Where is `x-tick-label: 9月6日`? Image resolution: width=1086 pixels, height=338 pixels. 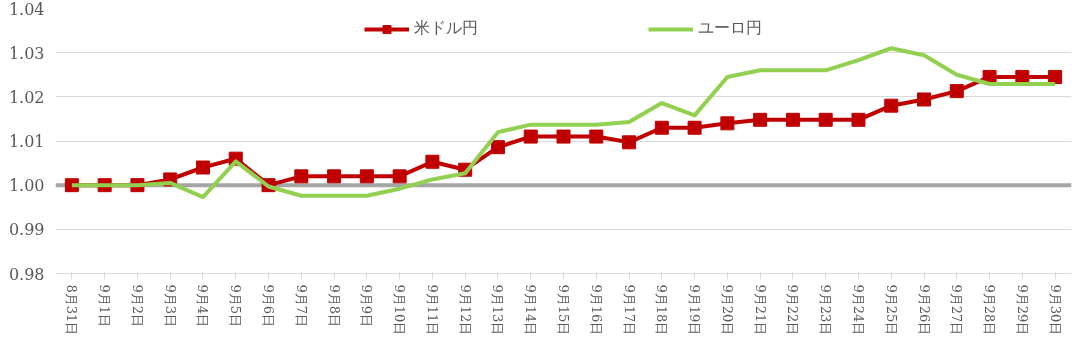 x-tick-label: 9月6日 is located at coordinates (269, 306).